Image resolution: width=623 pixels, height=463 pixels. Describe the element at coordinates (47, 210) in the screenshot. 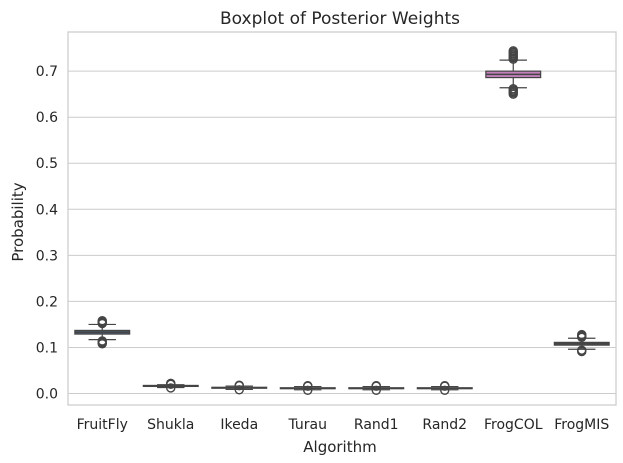

I see `y-tick-label: 0.4` at that location.